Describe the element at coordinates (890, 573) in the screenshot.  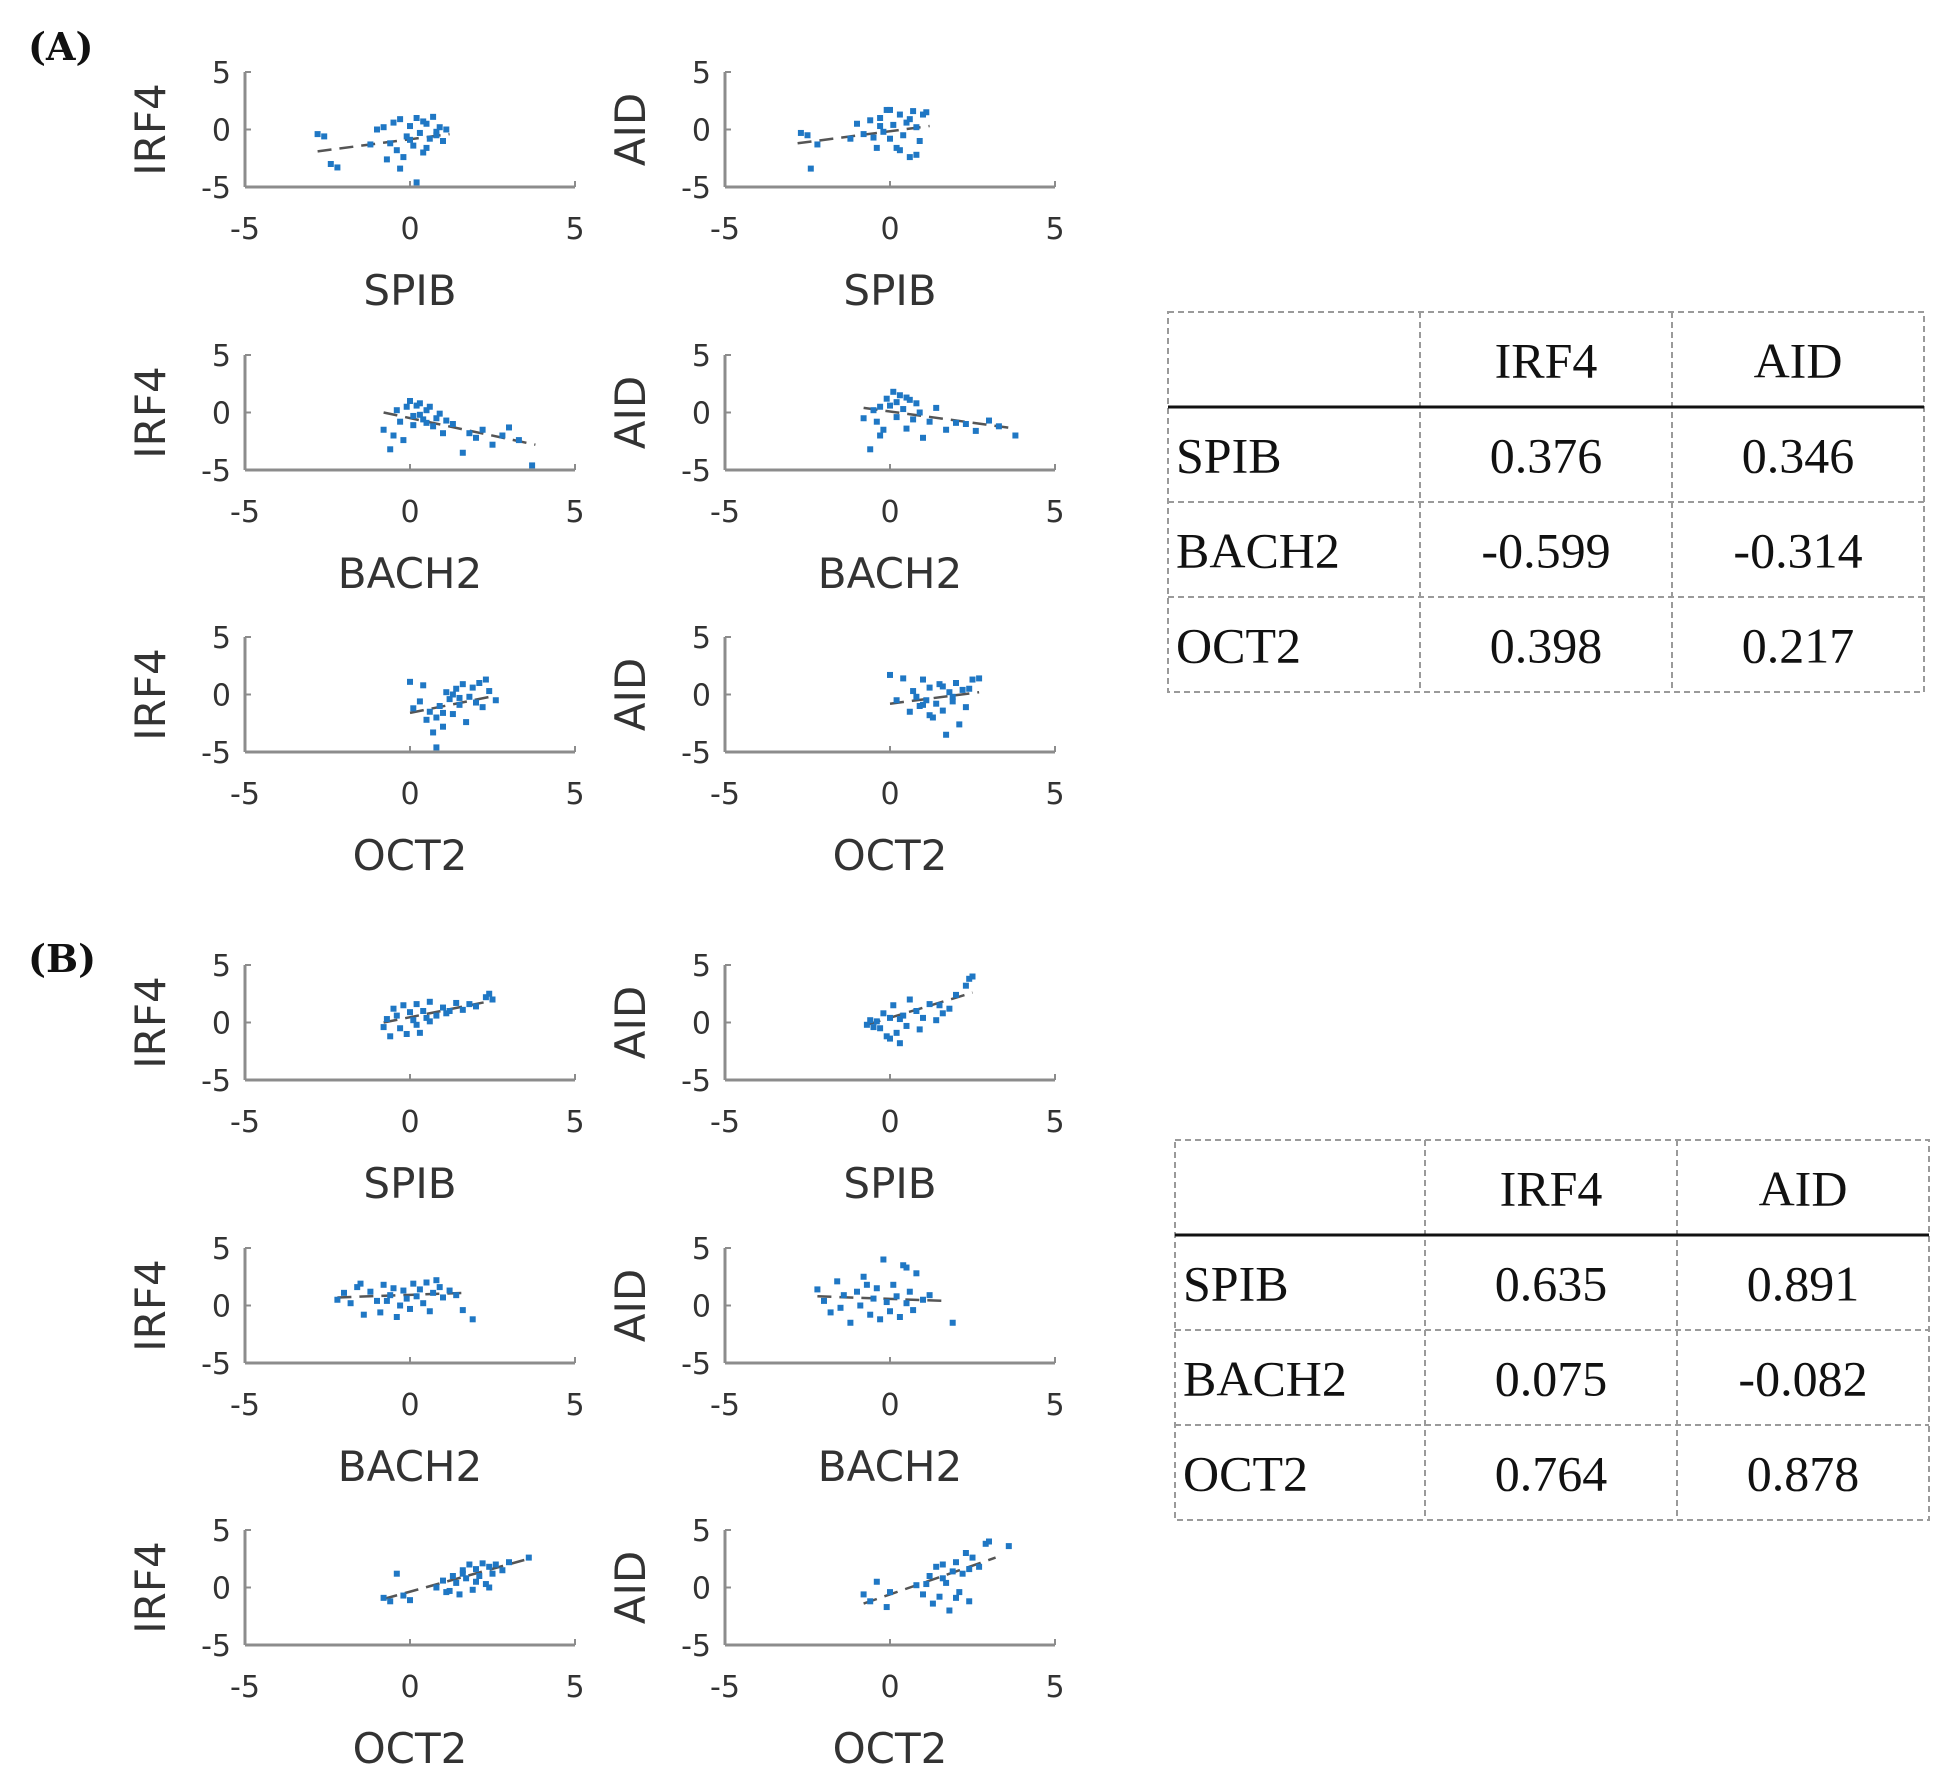
I see `x-axis-title: BACH2` at that location.